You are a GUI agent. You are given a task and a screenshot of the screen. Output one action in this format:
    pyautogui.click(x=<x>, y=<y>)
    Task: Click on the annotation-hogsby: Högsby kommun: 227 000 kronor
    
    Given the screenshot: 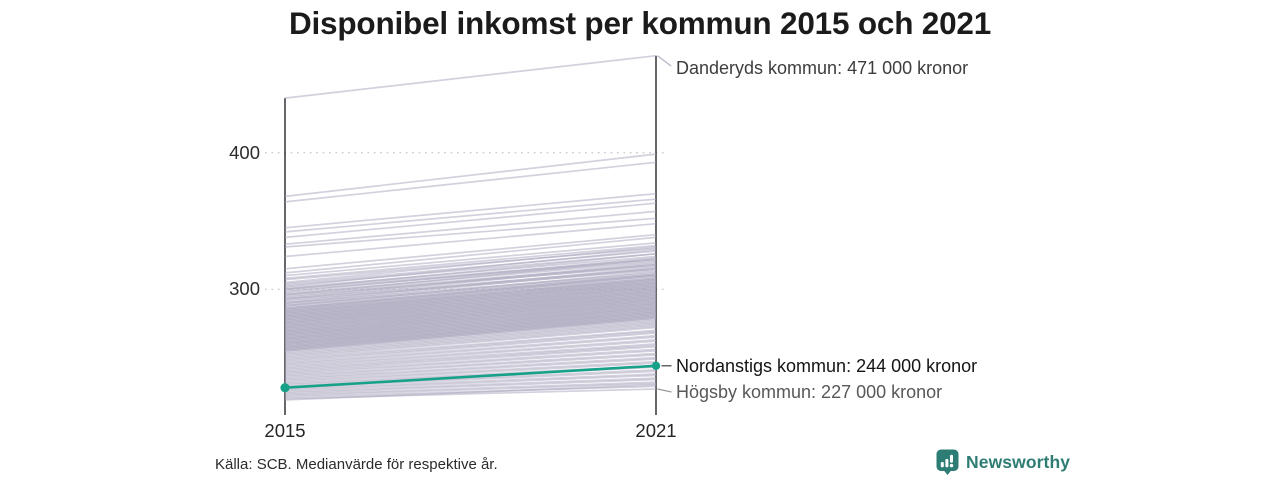 What is the action you would take?
    pyautogui.click(x=809, y=392)
    